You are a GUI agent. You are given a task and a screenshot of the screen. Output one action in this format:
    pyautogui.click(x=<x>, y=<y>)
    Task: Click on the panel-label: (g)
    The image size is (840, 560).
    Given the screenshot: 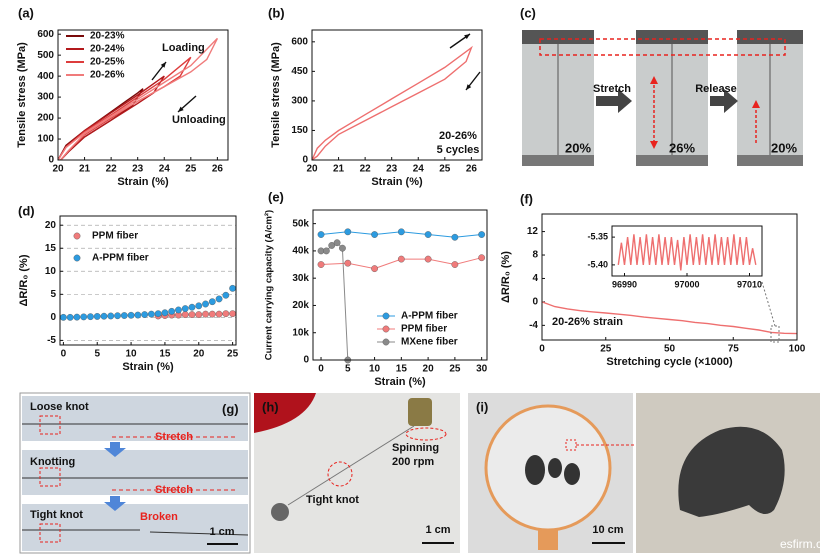 What is the action you would take?
    pyautogui.click(x=230, y=408)
    